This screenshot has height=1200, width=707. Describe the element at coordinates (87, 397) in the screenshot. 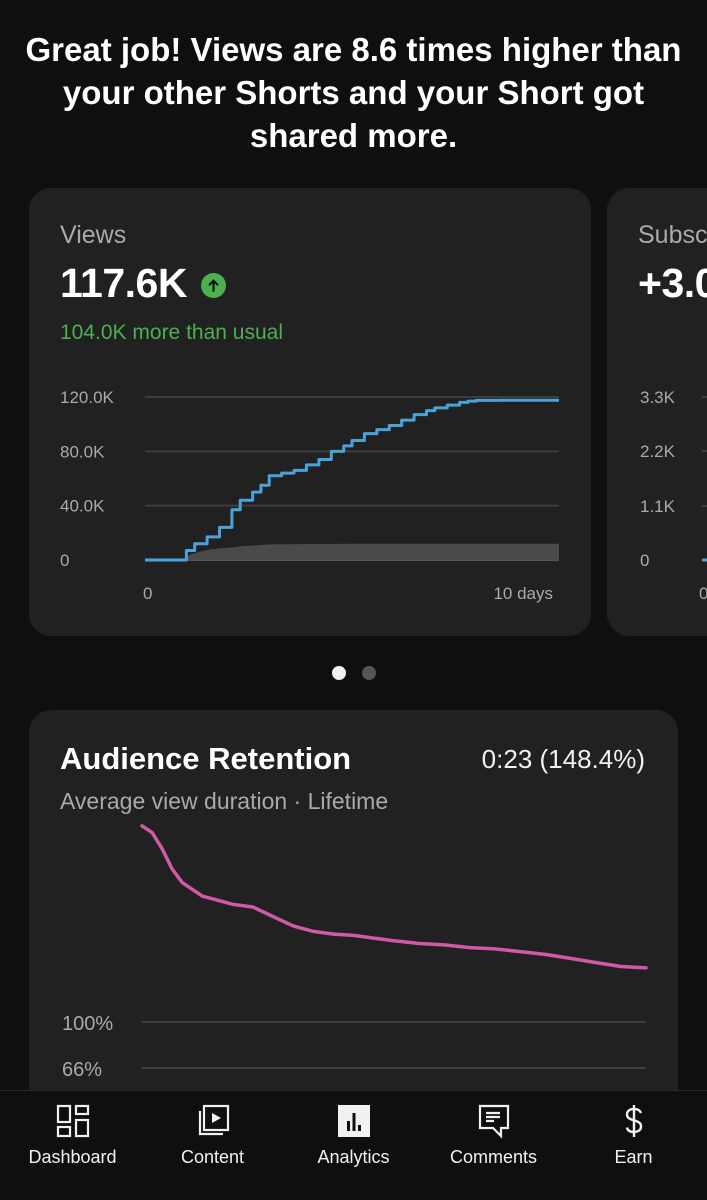

I see `y-tick-label: 120.0K` at that location.